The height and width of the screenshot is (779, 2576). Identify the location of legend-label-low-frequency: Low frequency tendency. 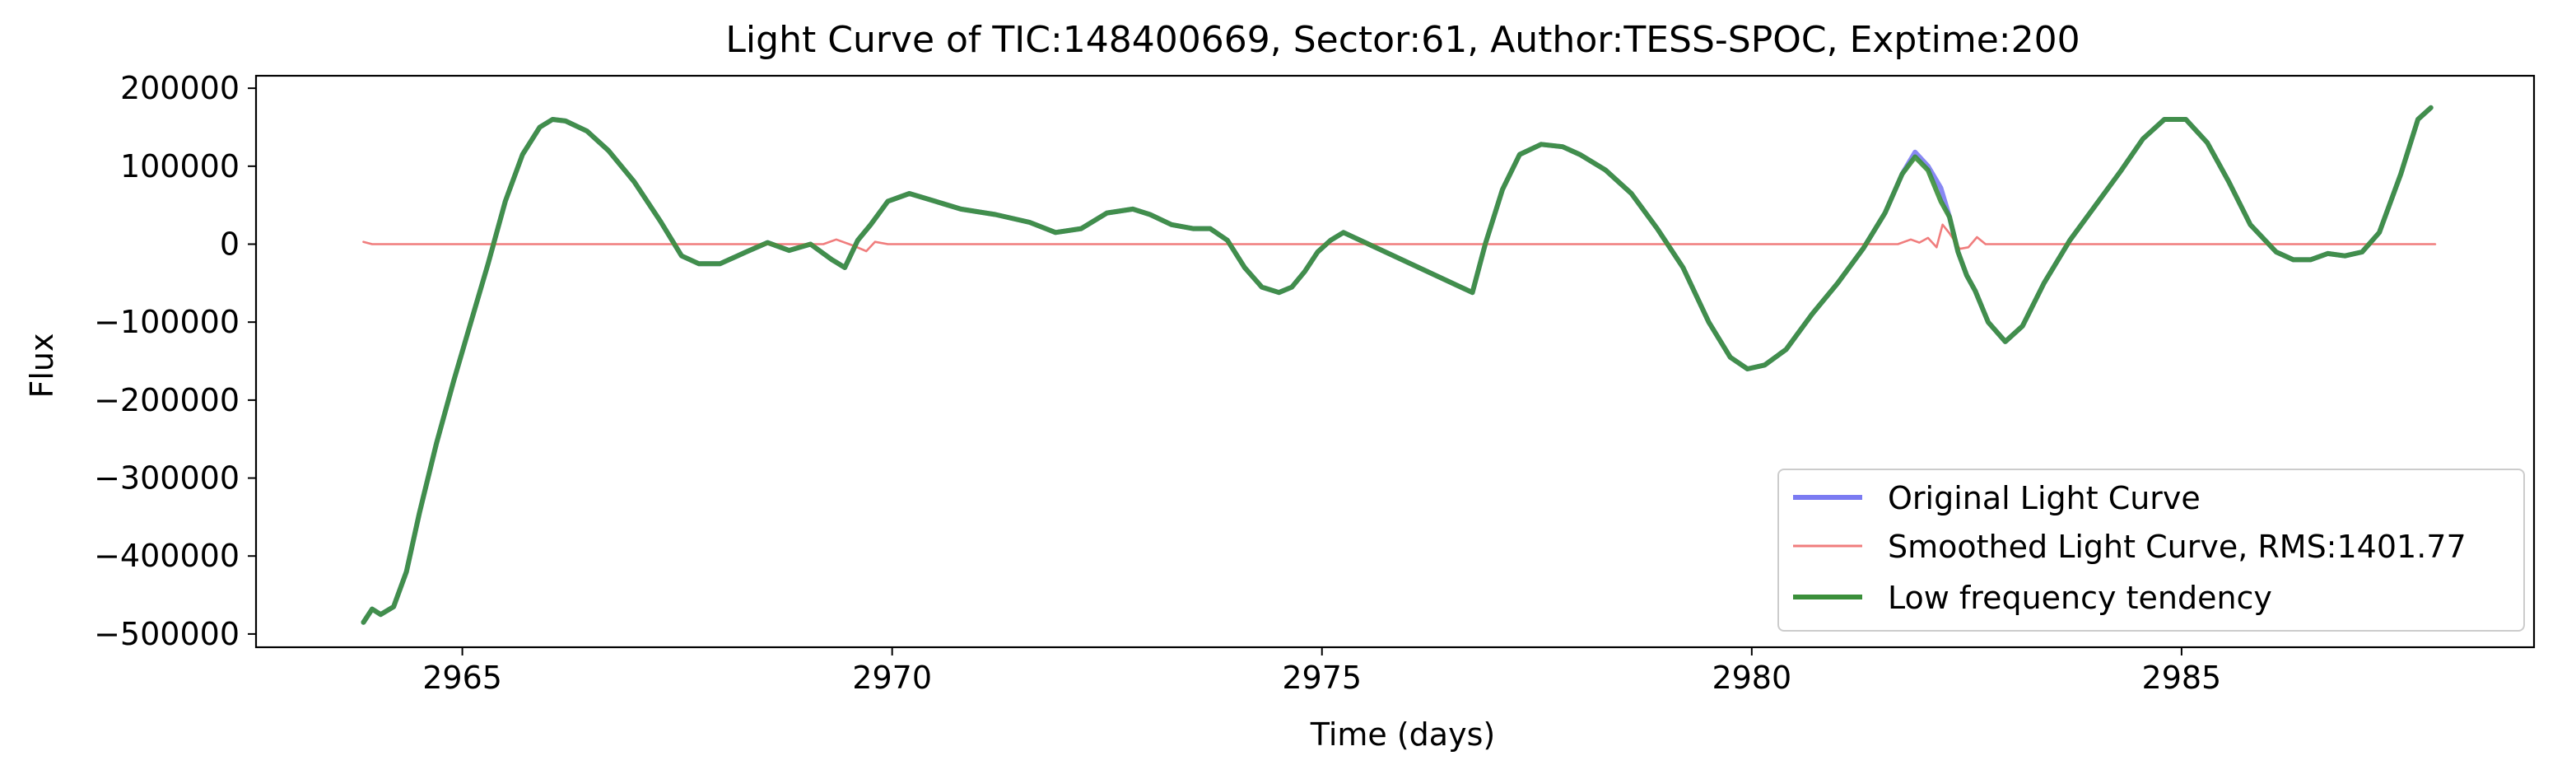
(2080, 598).